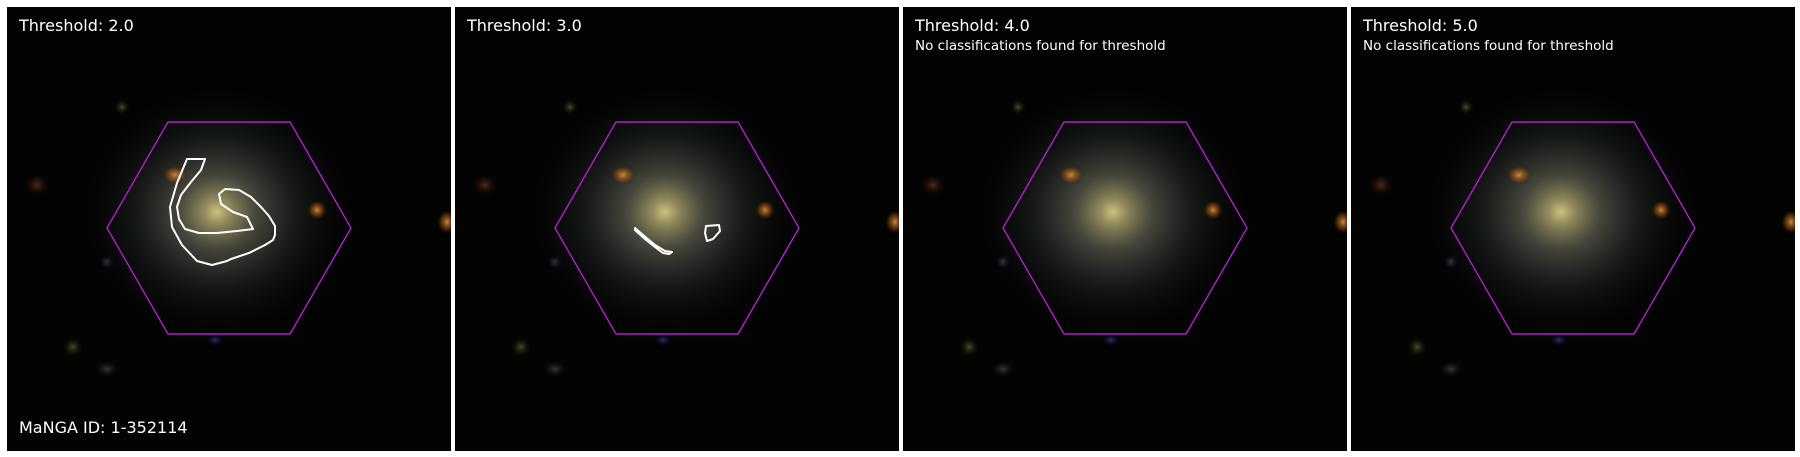 The width and height of the screenshot is (1800, 457). What do you see at coordinates (1420, 25) in the screenshot?
I see `panel-title: Threshold: 5.0` at bounding box center [1420, 25].